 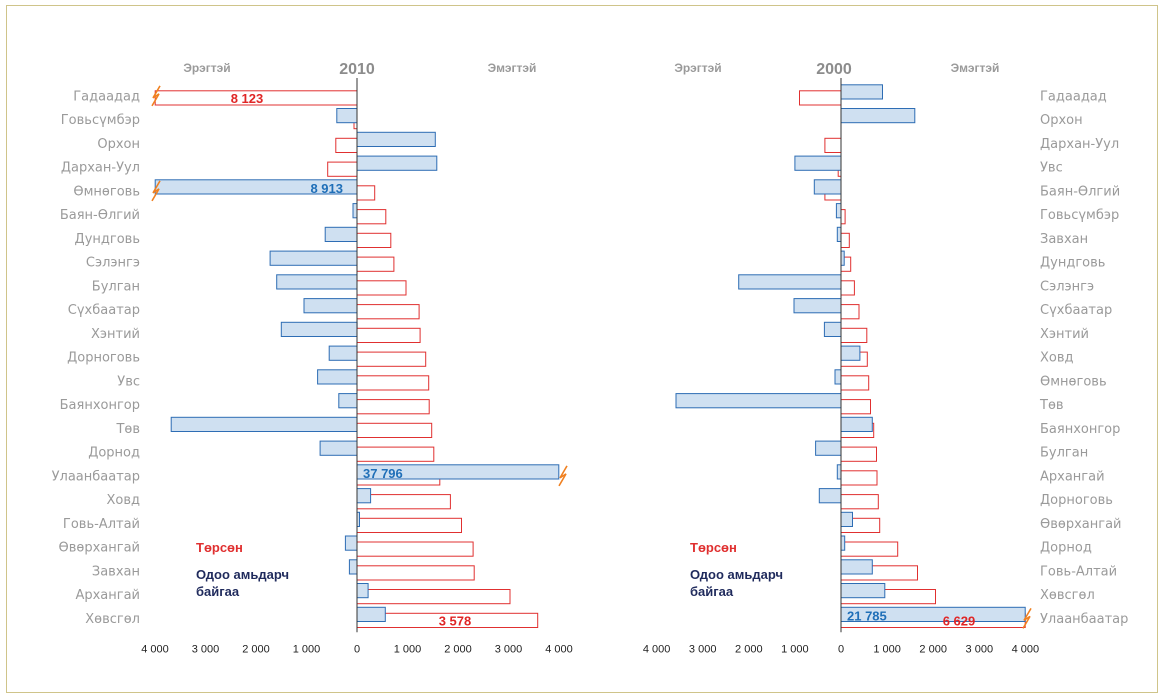 What do you see at coordinates (1081, 524) in the screenshot?
I see `category-label: Өвөрхангай` at bounding box center [1081, 524].